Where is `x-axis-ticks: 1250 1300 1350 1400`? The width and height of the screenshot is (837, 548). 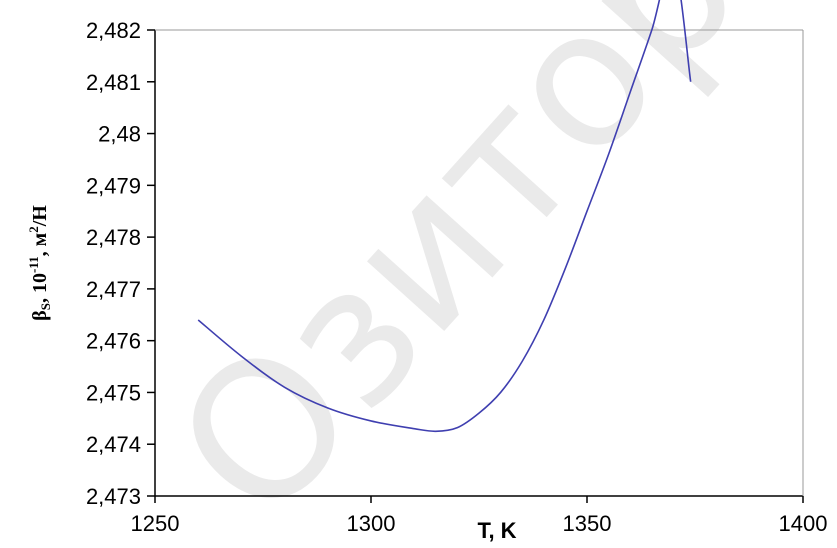 x-axis-ticks: 1250 1300 1350 1400 is located at coordinates (479, 516).